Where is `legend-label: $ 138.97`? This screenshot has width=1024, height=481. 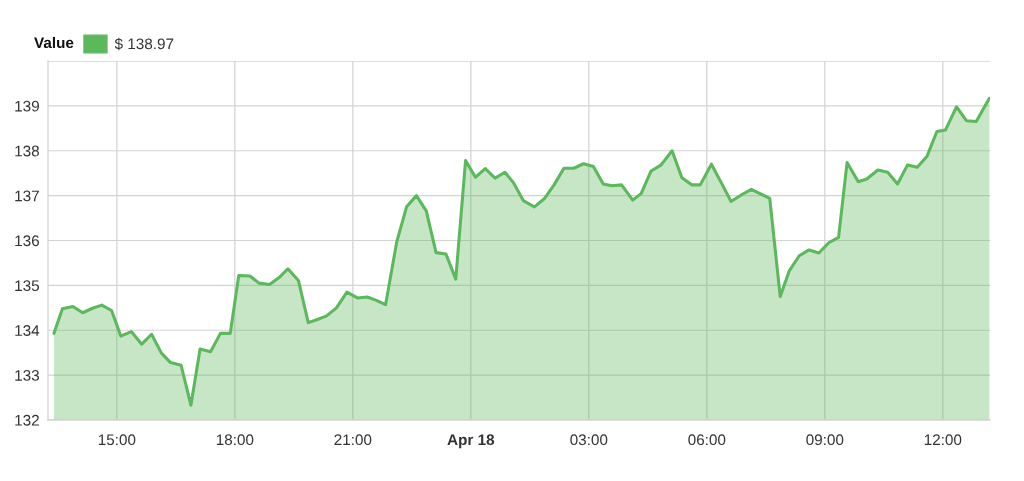 legend-label: $ 138.97 is located at coordinates (144, 44).